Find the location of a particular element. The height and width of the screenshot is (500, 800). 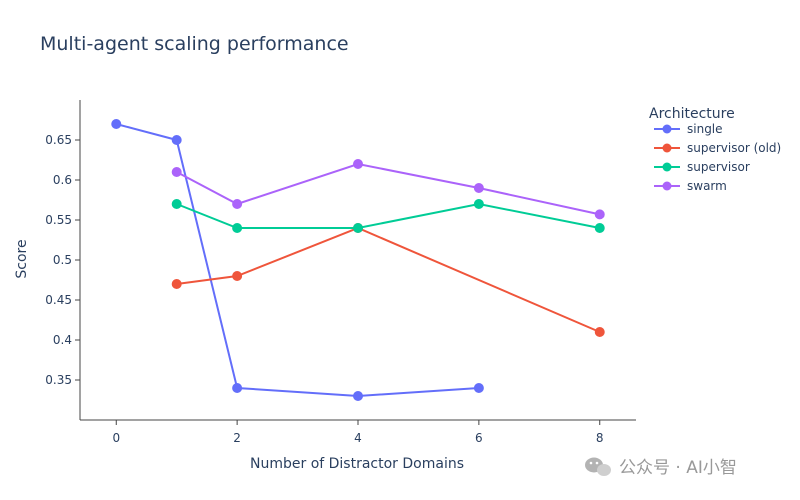

legend-label: supervisor (old) is located at coordinates (734, 148).